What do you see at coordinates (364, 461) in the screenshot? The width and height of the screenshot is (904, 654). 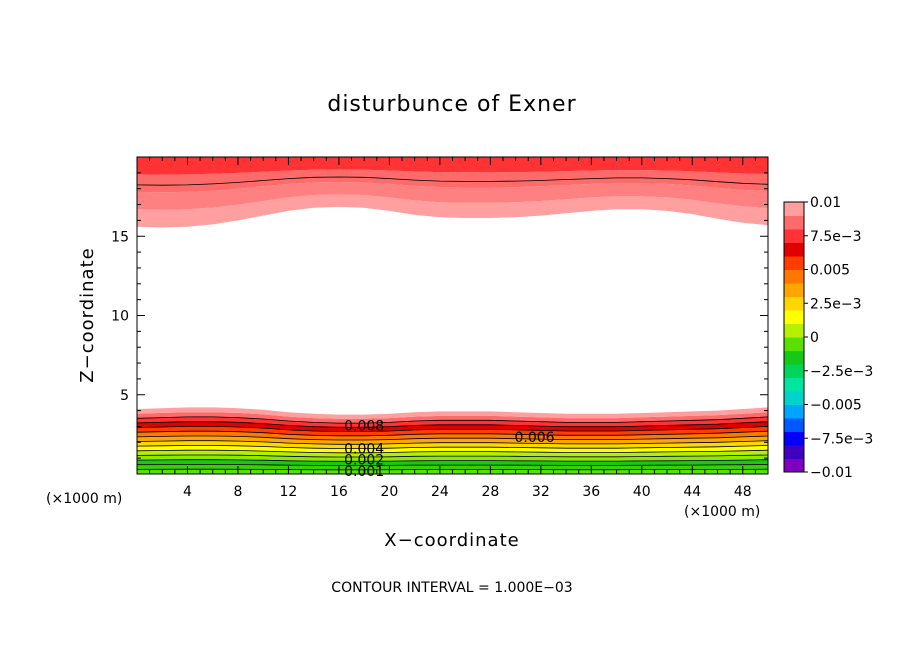 I see `contour-label: 0.002` at bounding box center [364, 461].